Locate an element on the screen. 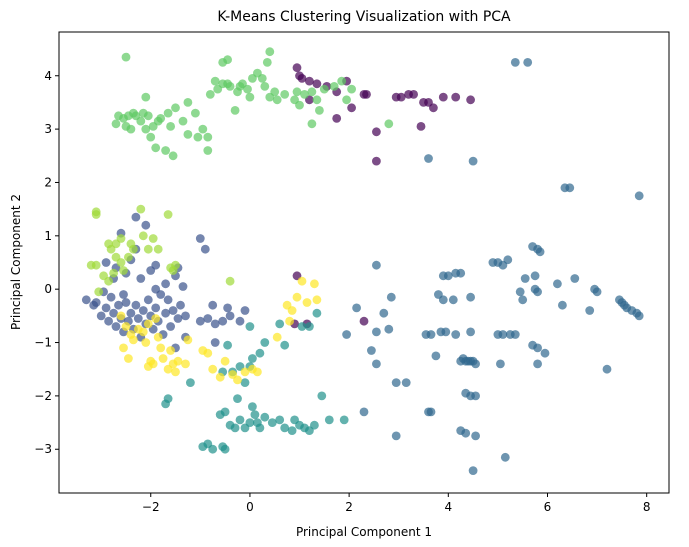 The image size is (689, 547). y-tick-label: −2 is located at coordinates (43, 396).